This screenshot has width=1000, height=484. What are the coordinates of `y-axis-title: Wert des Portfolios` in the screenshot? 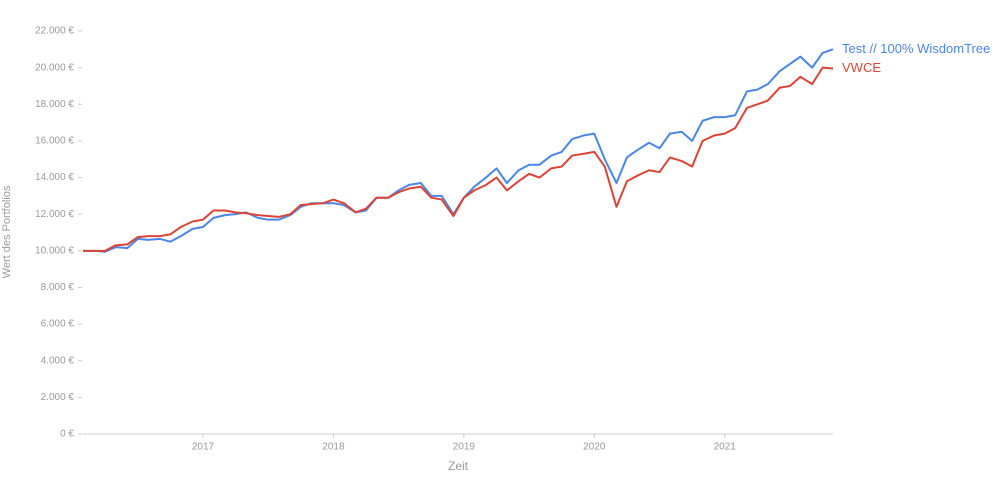 It's located at (7, 231).